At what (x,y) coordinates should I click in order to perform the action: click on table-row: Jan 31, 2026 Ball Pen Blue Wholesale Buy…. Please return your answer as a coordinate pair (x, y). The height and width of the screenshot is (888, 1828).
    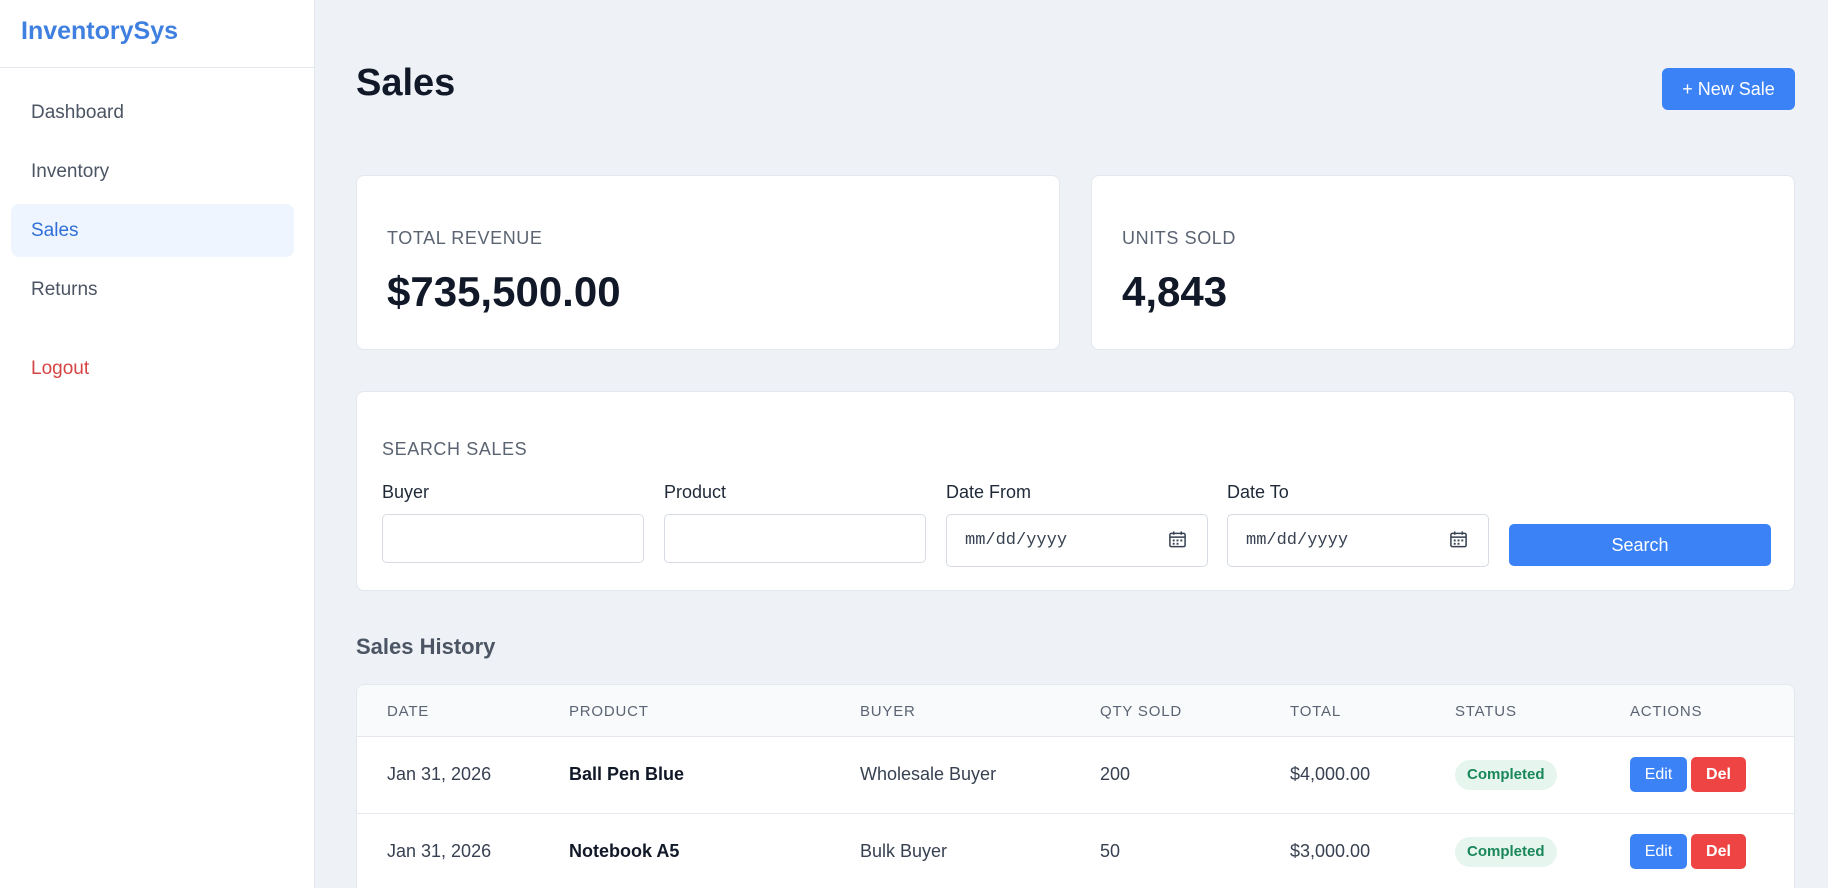
    Looking at the image, I should click on (1075, 775).